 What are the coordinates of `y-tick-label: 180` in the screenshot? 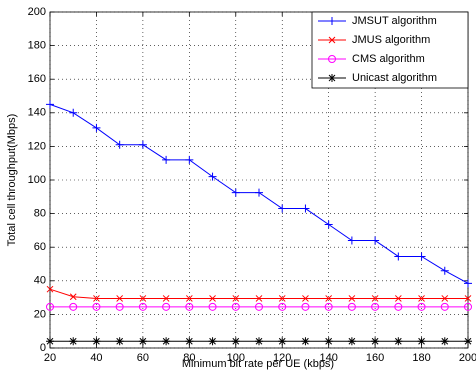 It's located at (37, 46).